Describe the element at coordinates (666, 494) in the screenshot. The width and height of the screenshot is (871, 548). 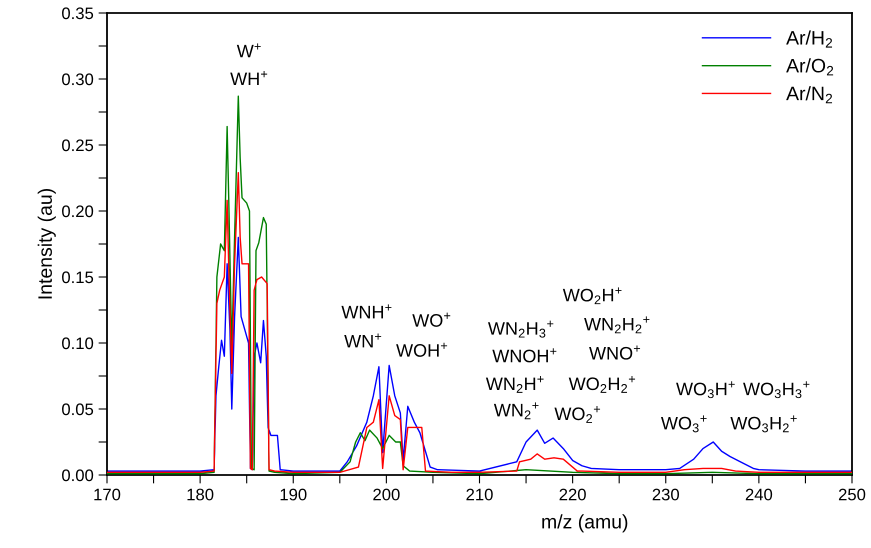
I see `x-tick-label: 230` at that location.